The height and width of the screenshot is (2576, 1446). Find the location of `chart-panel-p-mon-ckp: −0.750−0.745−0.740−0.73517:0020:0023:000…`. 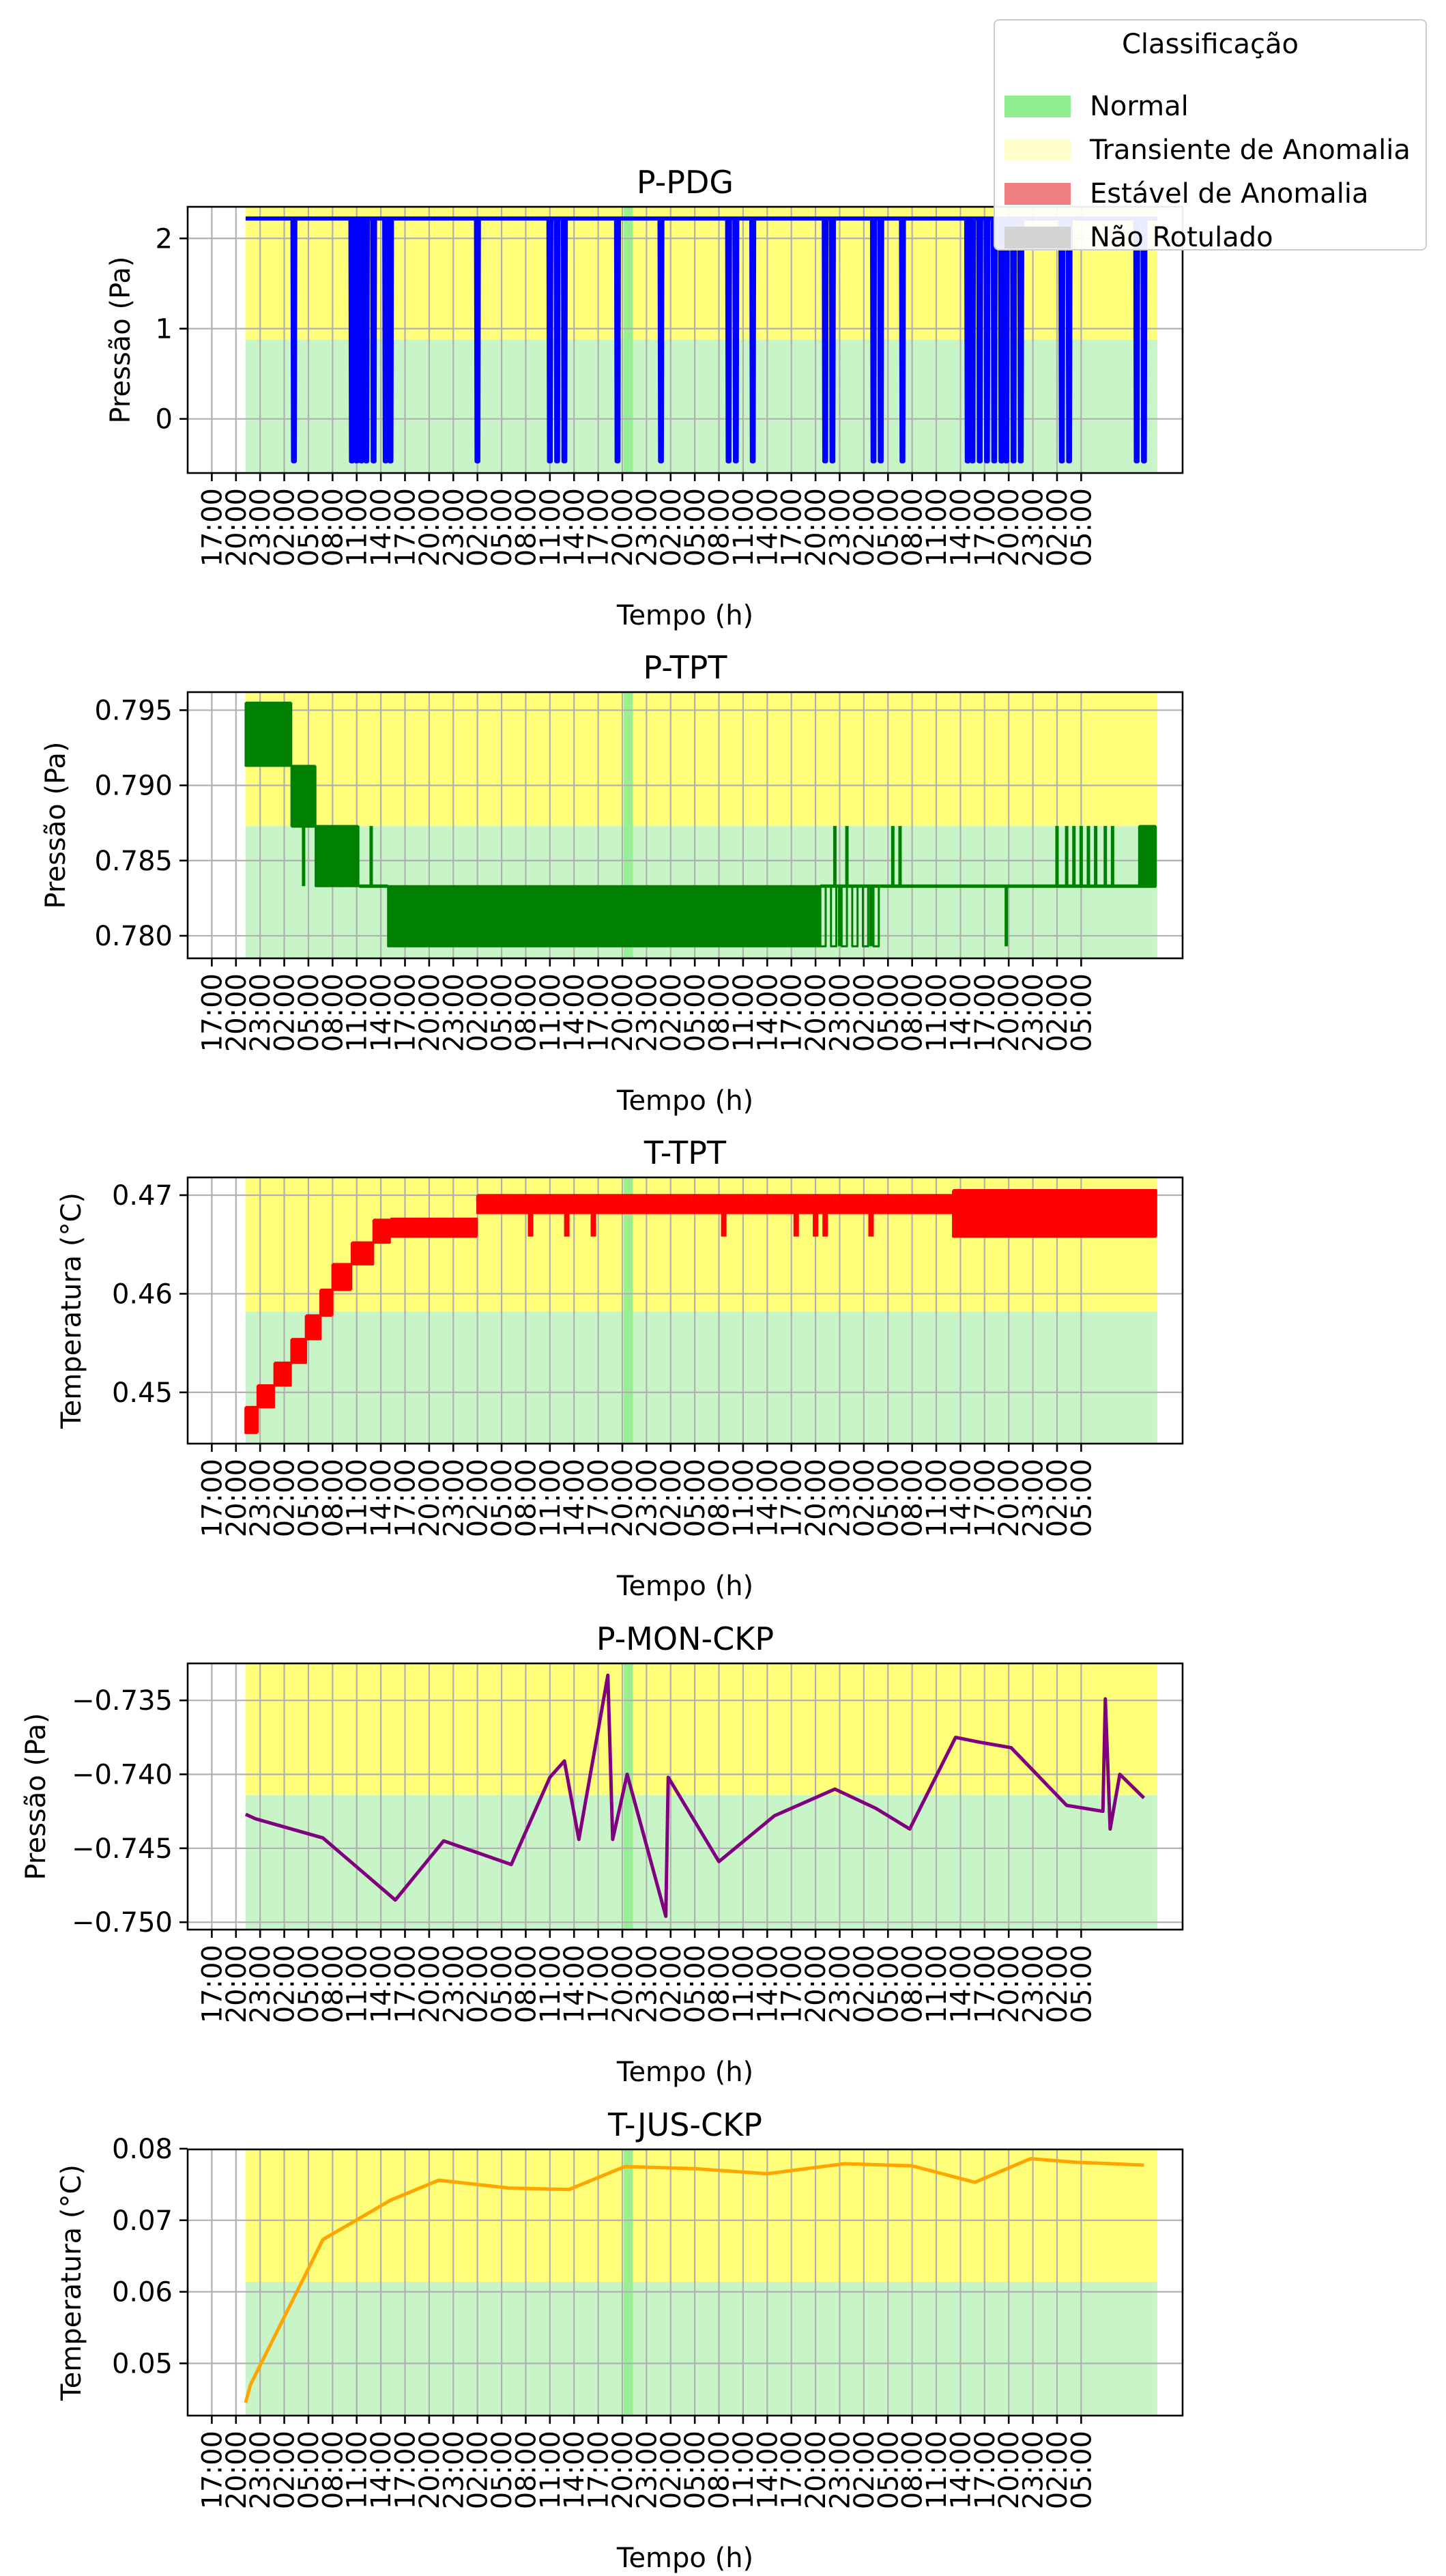

chart-panel-p-mon-ckp: −0.750−0.745−0.740−0.73517:0020:0023:000… is located at coordinates (602, 1854).